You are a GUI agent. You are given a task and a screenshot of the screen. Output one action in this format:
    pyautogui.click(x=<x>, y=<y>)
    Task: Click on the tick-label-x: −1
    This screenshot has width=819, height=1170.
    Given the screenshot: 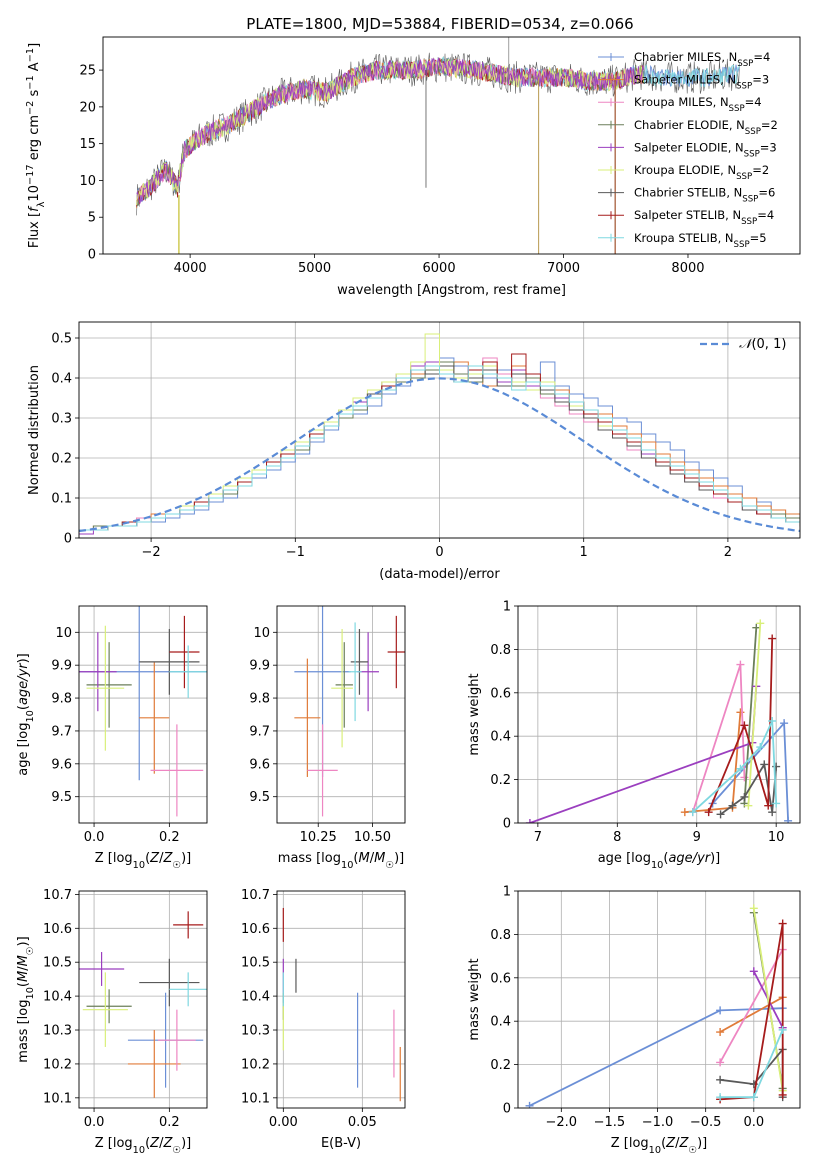 What is the action you would take?
    pyautogui.click(x=295, y=552)
    